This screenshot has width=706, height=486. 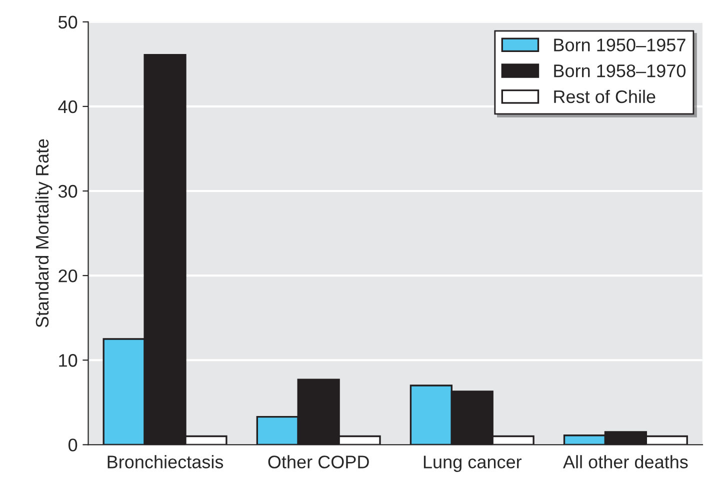 I want to click on x-tick-label: Other COPD, so click(x=318, y=461).